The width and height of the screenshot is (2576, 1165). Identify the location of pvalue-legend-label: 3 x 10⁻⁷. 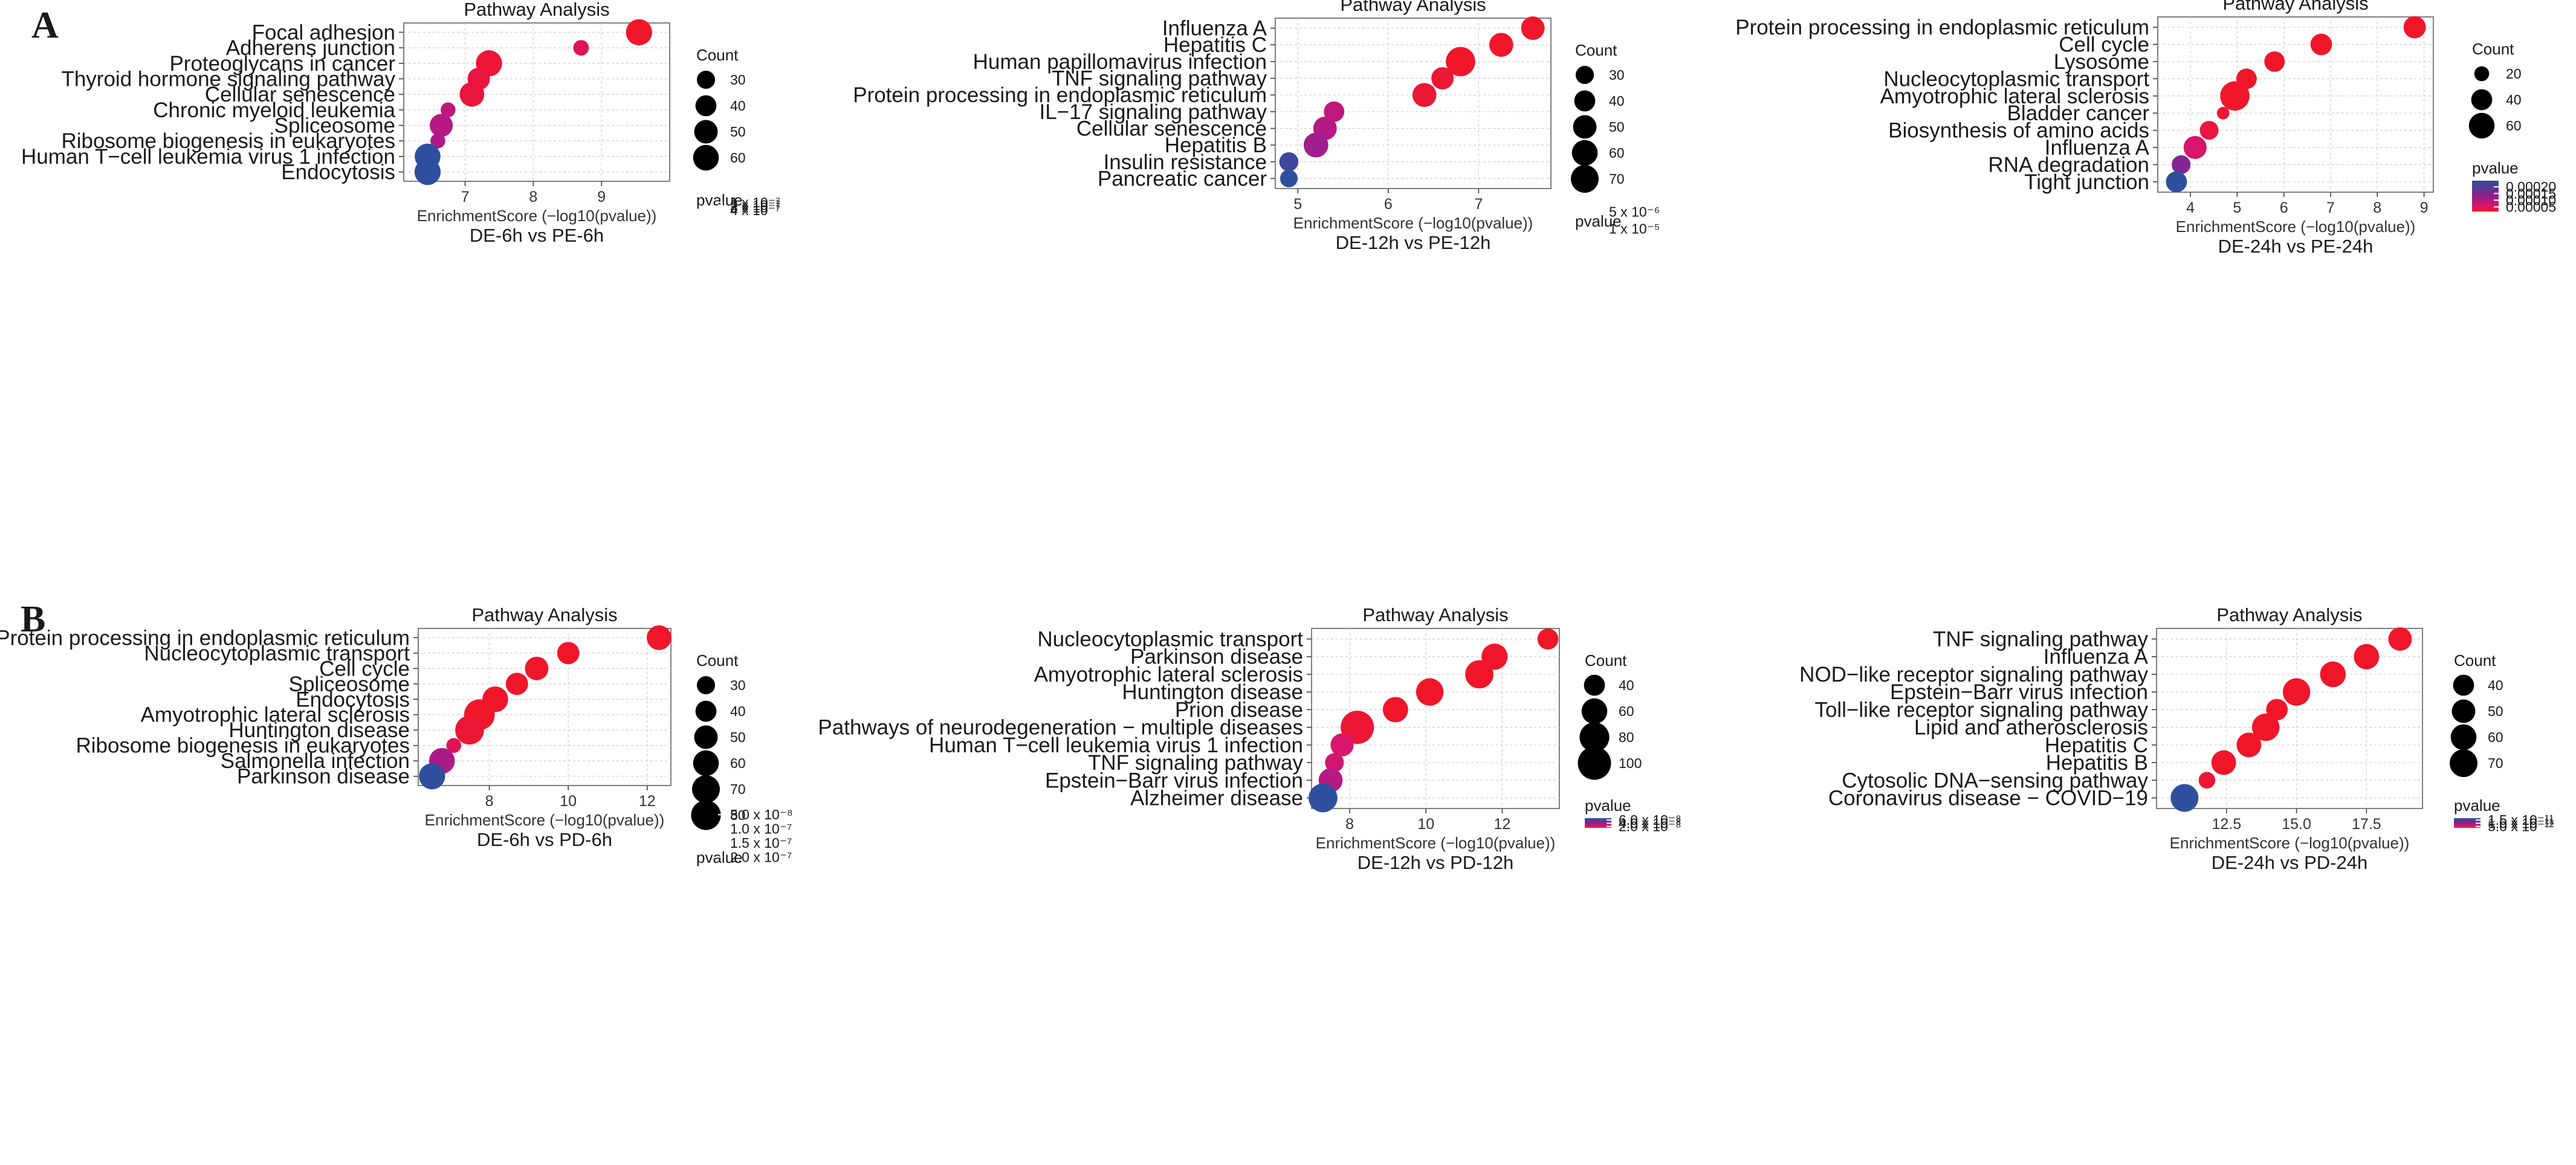
(755, 208).